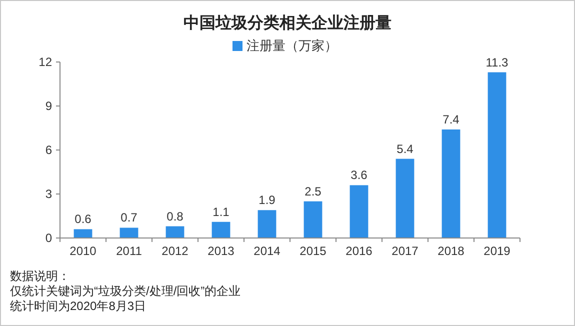 The image size is (575, 326). Describe the element at coordinates (221, 211) in the screenshot. I see `data-label: 1.1` at that location.